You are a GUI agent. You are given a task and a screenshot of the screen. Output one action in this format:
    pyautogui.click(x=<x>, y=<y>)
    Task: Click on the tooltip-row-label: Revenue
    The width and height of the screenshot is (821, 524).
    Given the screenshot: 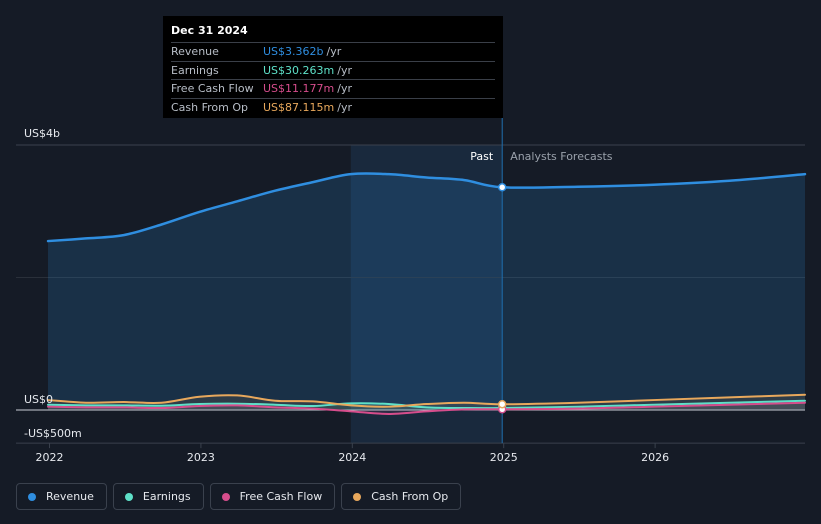 What is the action you would take?
    pyautogui.click(x=195, y=51)
    